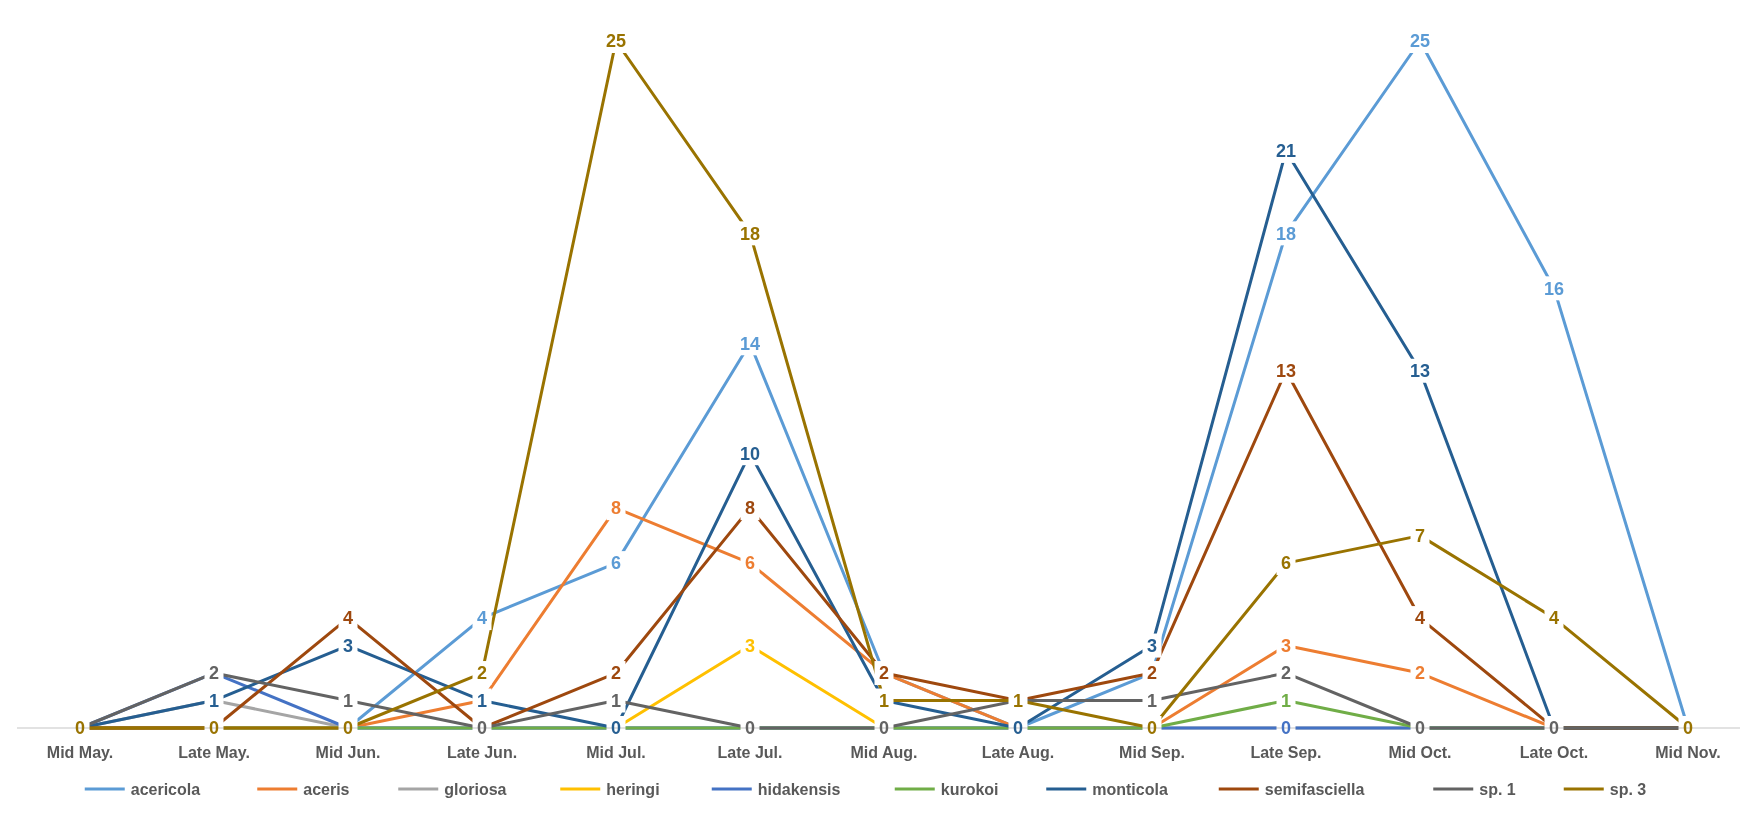 This screenshot has height=837, width=1749. Describe the element at coordinates (969, 789) in the screenshot. I see `legend-label: kurokoi` at that location.